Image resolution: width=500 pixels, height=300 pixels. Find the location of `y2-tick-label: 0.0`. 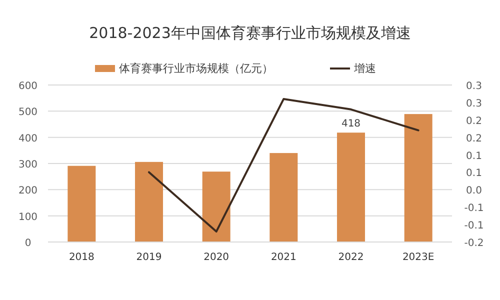

y2-tick-label: 0.0 is located at coordinates (474, 191).